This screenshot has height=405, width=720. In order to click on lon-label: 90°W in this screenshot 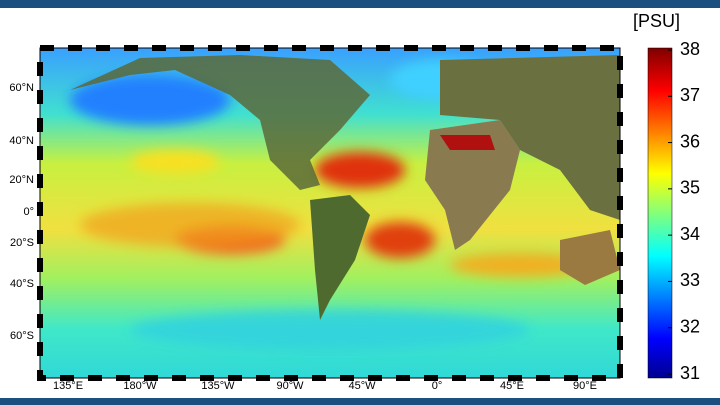, I will do `click(290, 386)`.